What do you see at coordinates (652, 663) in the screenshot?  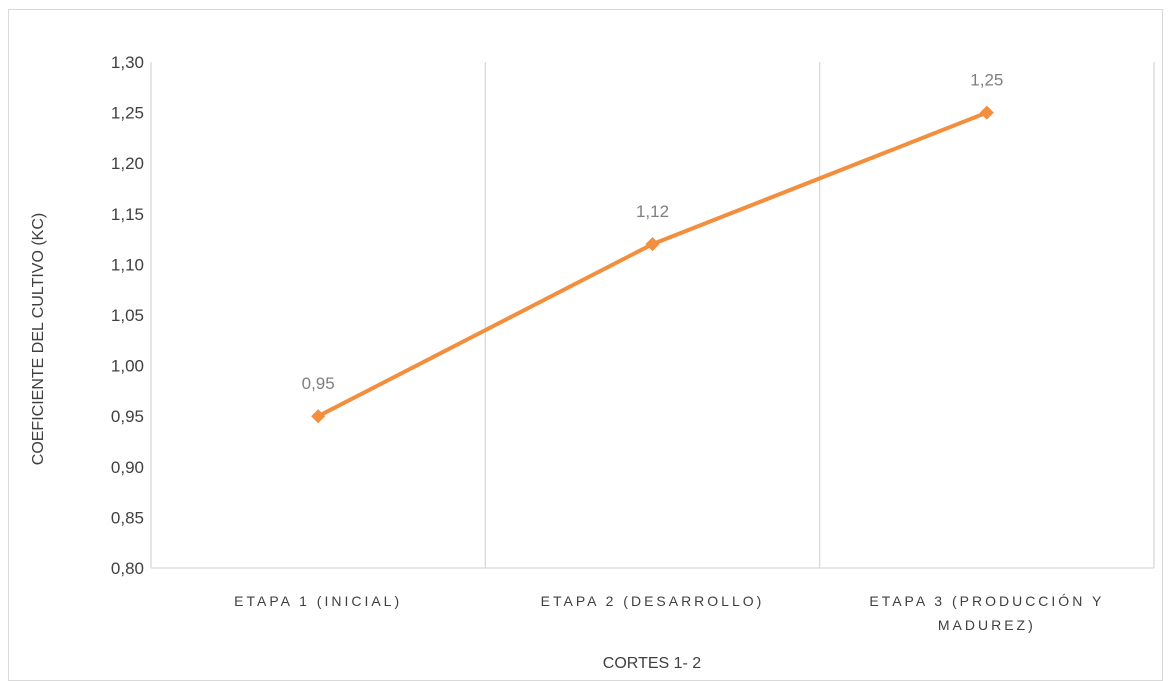 I see `x-axis-title: CORTES 1- 2` at bounding box center [652, 663].